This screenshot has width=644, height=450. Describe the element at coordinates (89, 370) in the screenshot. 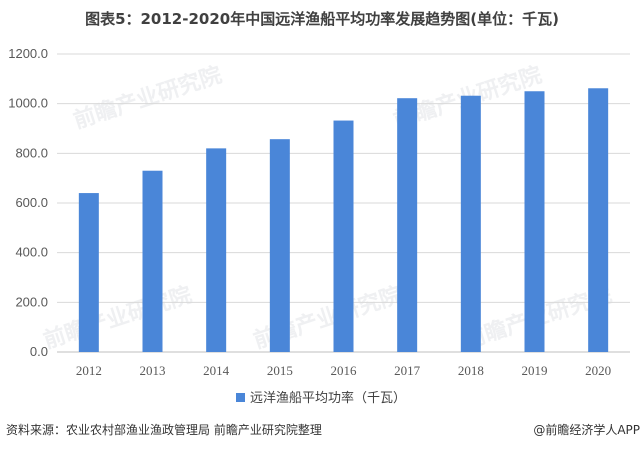

I see `x-tick-label: 2012` at that location.